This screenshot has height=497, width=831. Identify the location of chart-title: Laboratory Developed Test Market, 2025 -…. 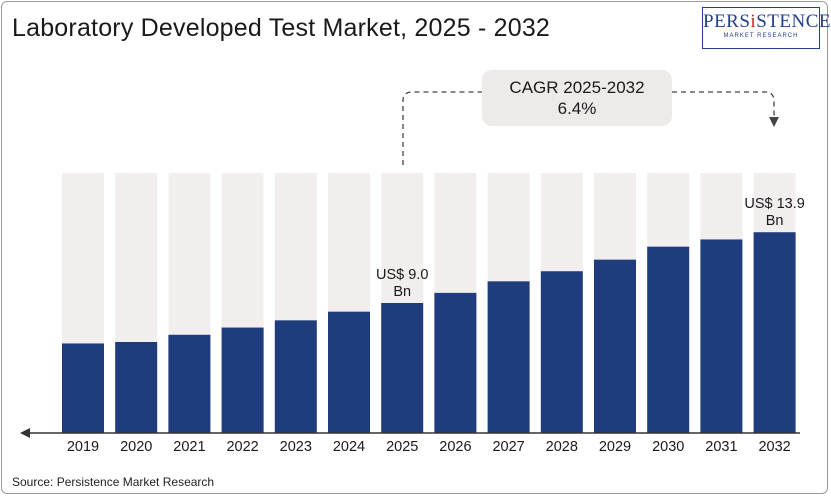
(281, 28).